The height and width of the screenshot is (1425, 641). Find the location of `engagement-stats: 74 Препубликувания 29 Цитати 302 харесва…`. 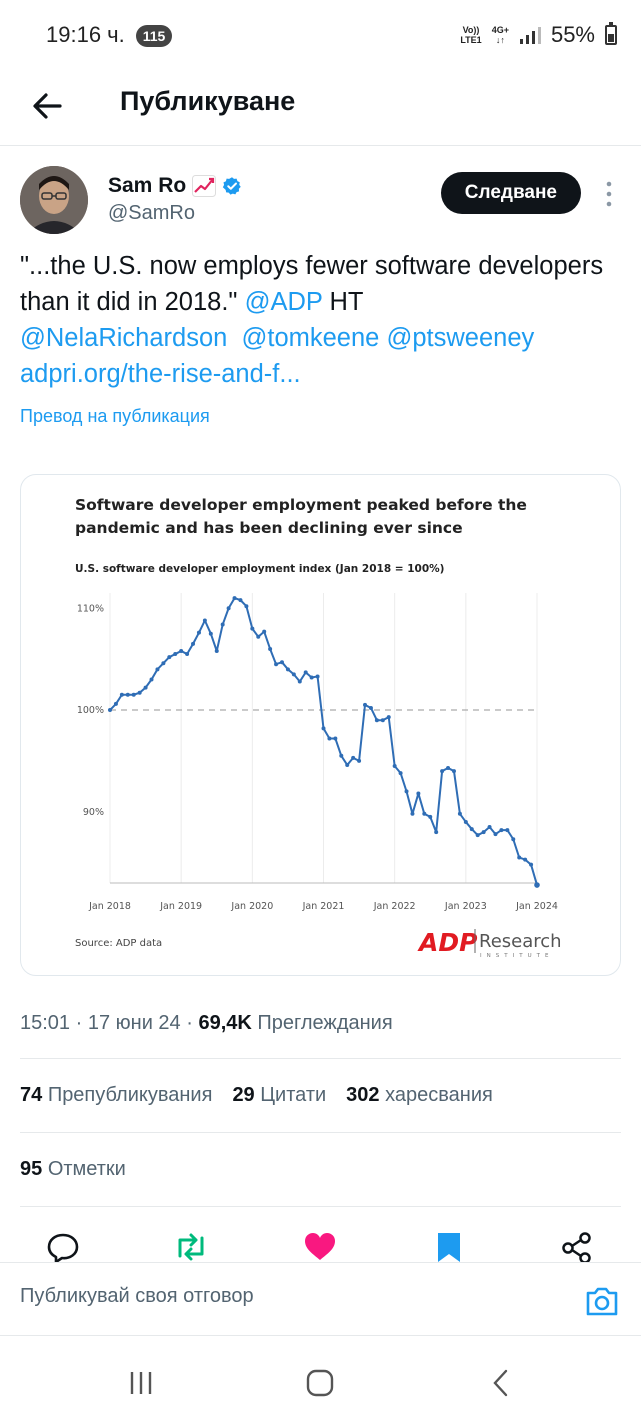

engagement-stats: 74 Препубликувания 29 Цитати 302 харесва… is located at coordinates (256, 1095).